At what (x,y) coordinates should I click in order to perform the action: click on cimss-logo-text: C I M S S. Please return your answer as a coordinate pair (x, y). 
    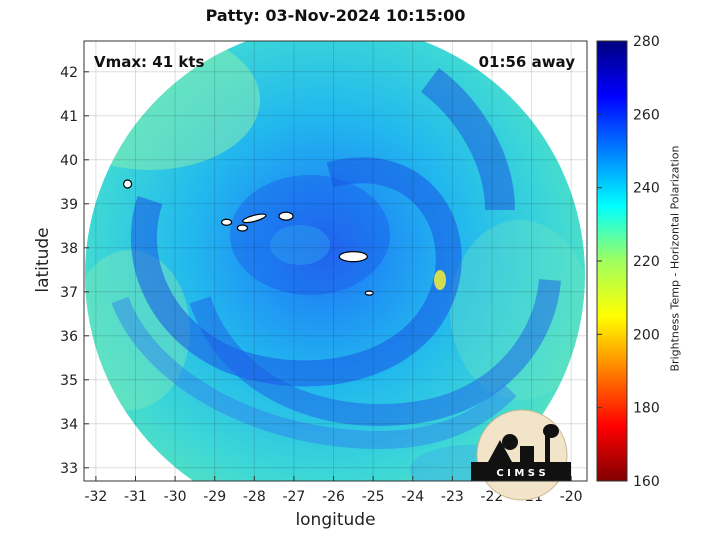
    Looking at the image, I should click on (520, 473).